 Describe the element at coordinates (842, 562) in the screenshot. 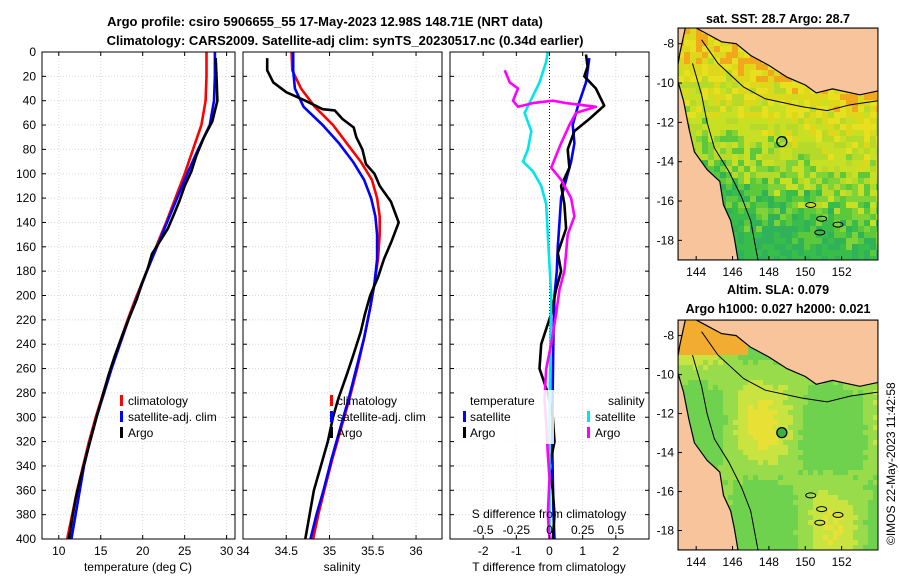

I see `map-x-tick-label: 152` at that location.